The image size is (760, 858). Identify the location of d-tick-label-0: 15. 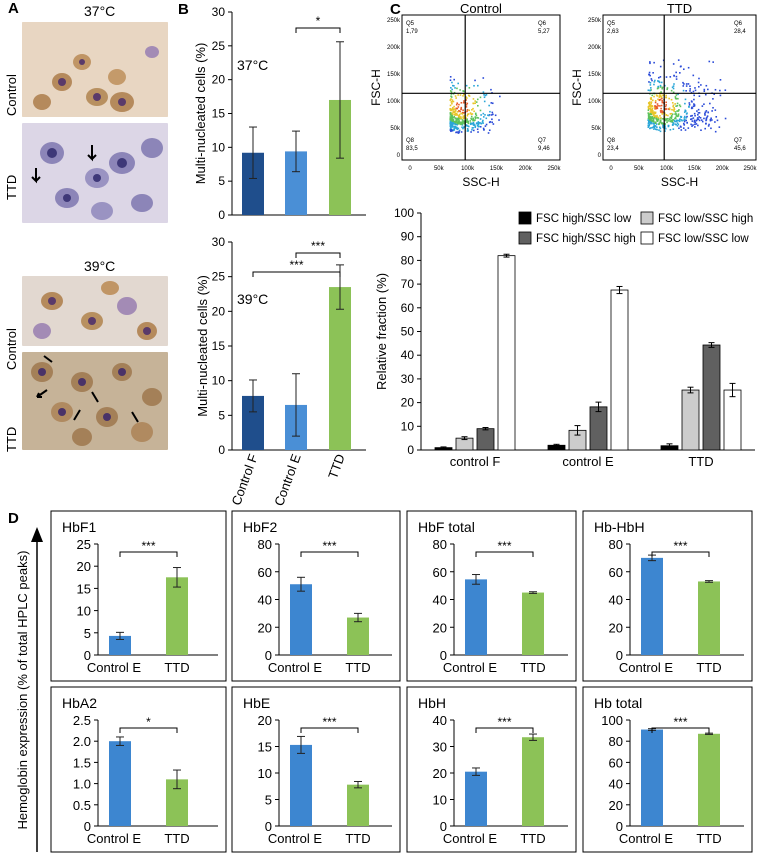
(84, 588).